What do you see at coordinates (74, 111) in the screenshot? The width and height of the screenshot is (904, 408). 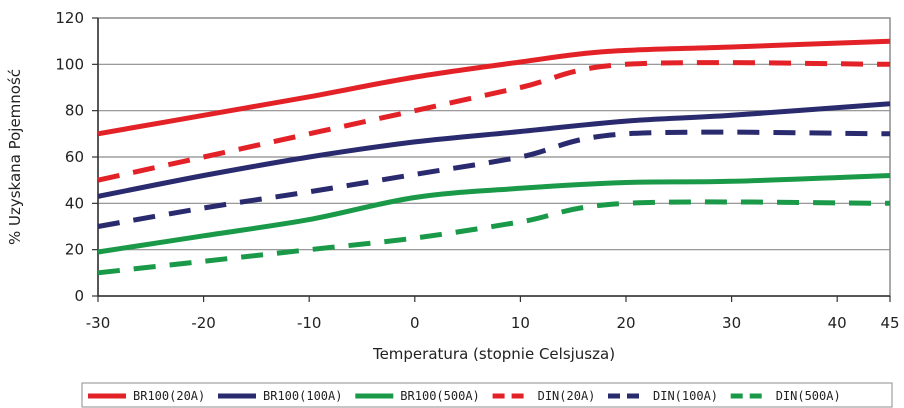 I see `y-tick-label: 80` at bounding box center [74, 111].